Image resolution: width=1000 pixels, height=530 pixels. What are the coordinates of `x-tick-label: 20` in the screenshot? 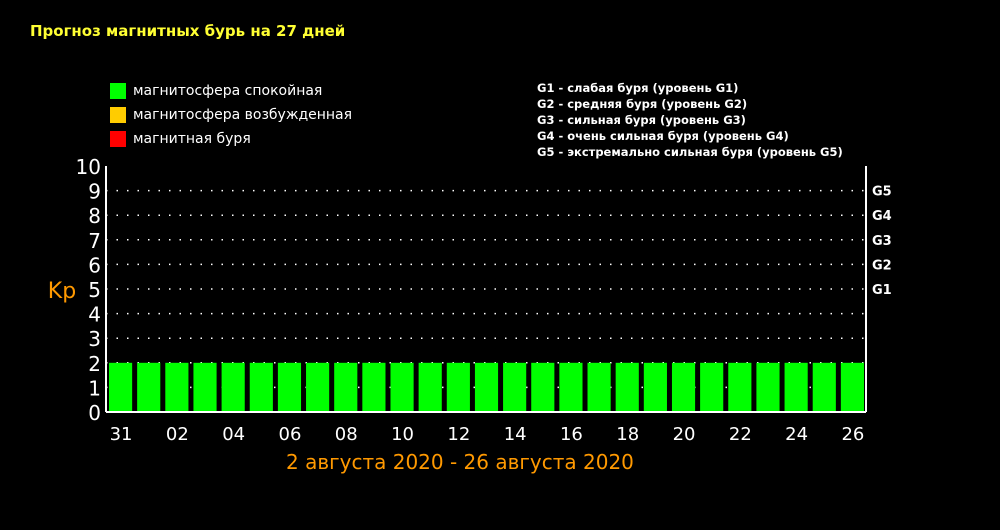 It's located at (684, 434).